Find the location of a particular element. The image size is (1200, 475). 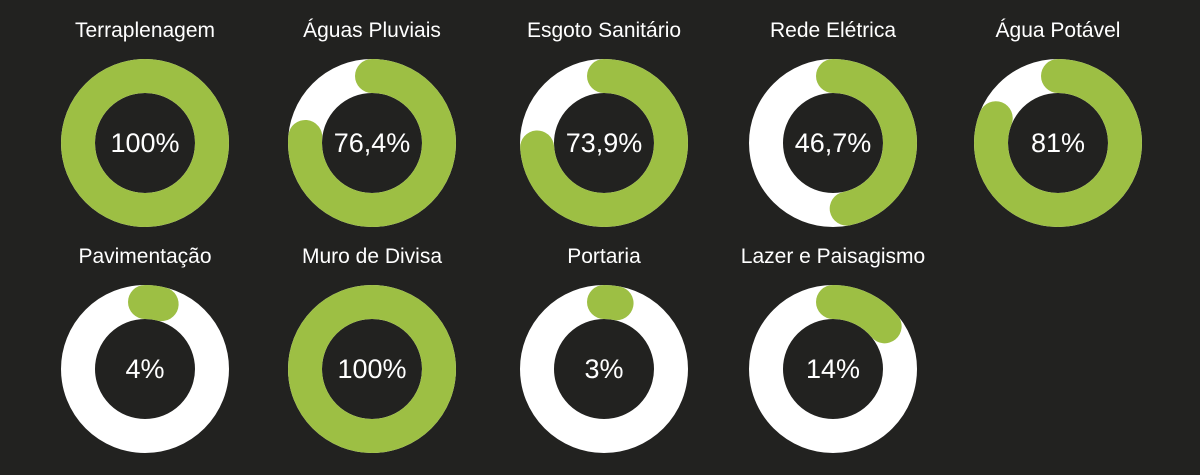

donut-value-label: 73,9% is located at coordinates (604, 143).